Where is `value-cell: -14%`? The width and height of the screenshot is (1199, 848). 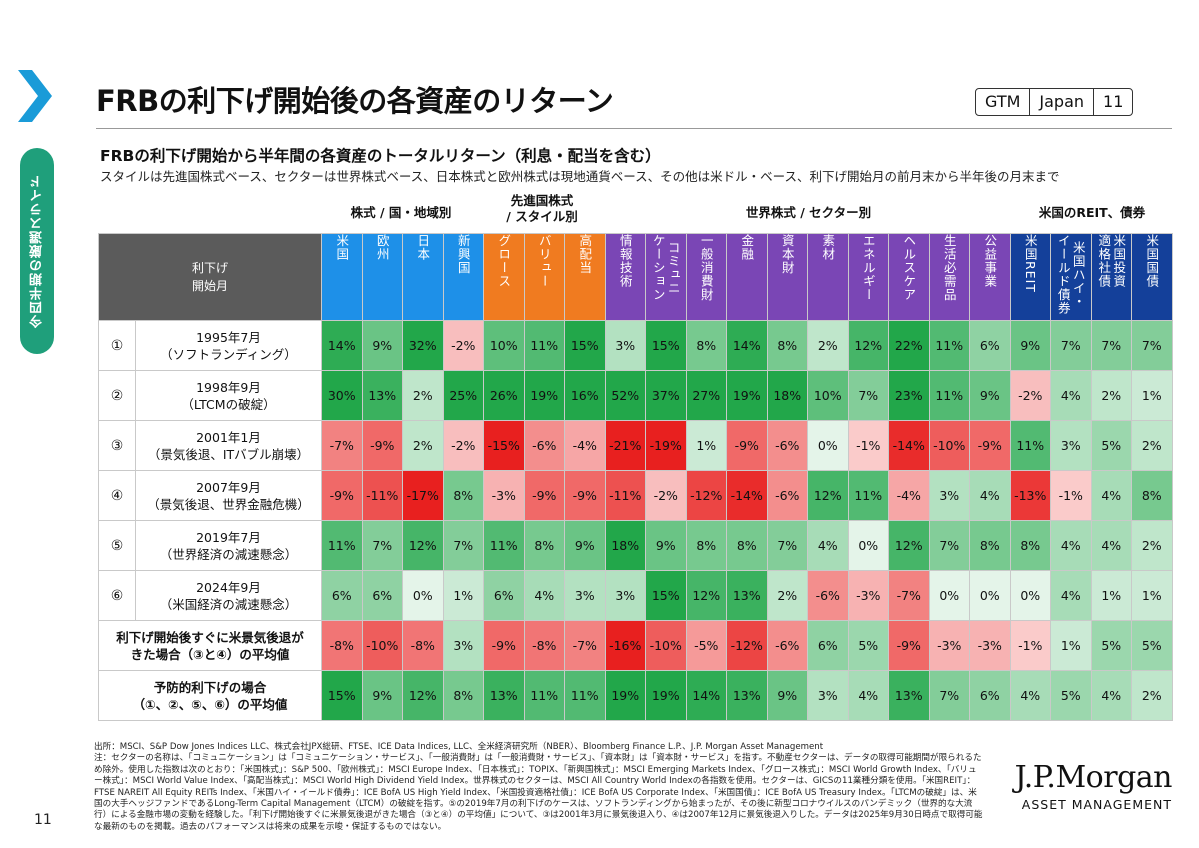 value-cell: -14% is located at coordinates (909, 445).